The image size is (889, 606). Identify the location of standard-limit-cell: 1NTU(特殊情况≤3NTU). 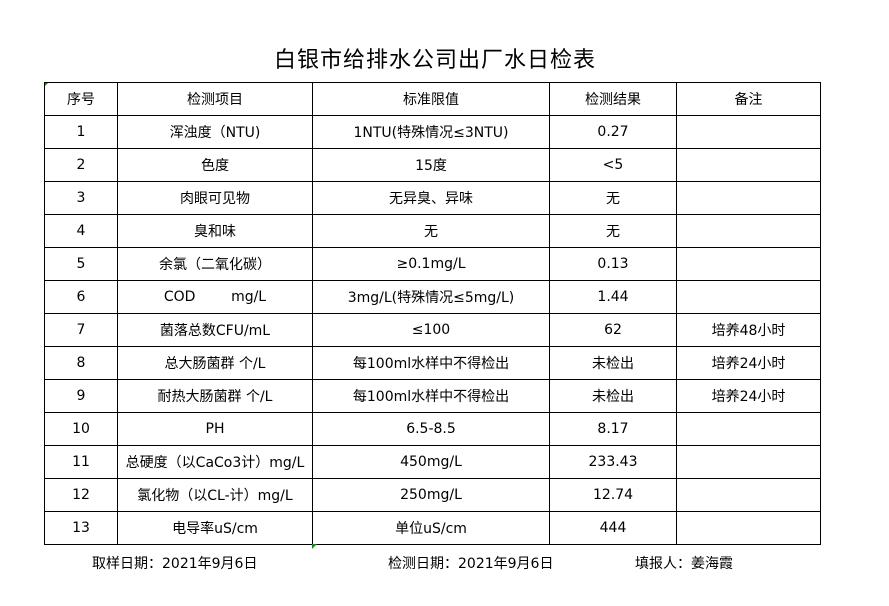
(431, 132).